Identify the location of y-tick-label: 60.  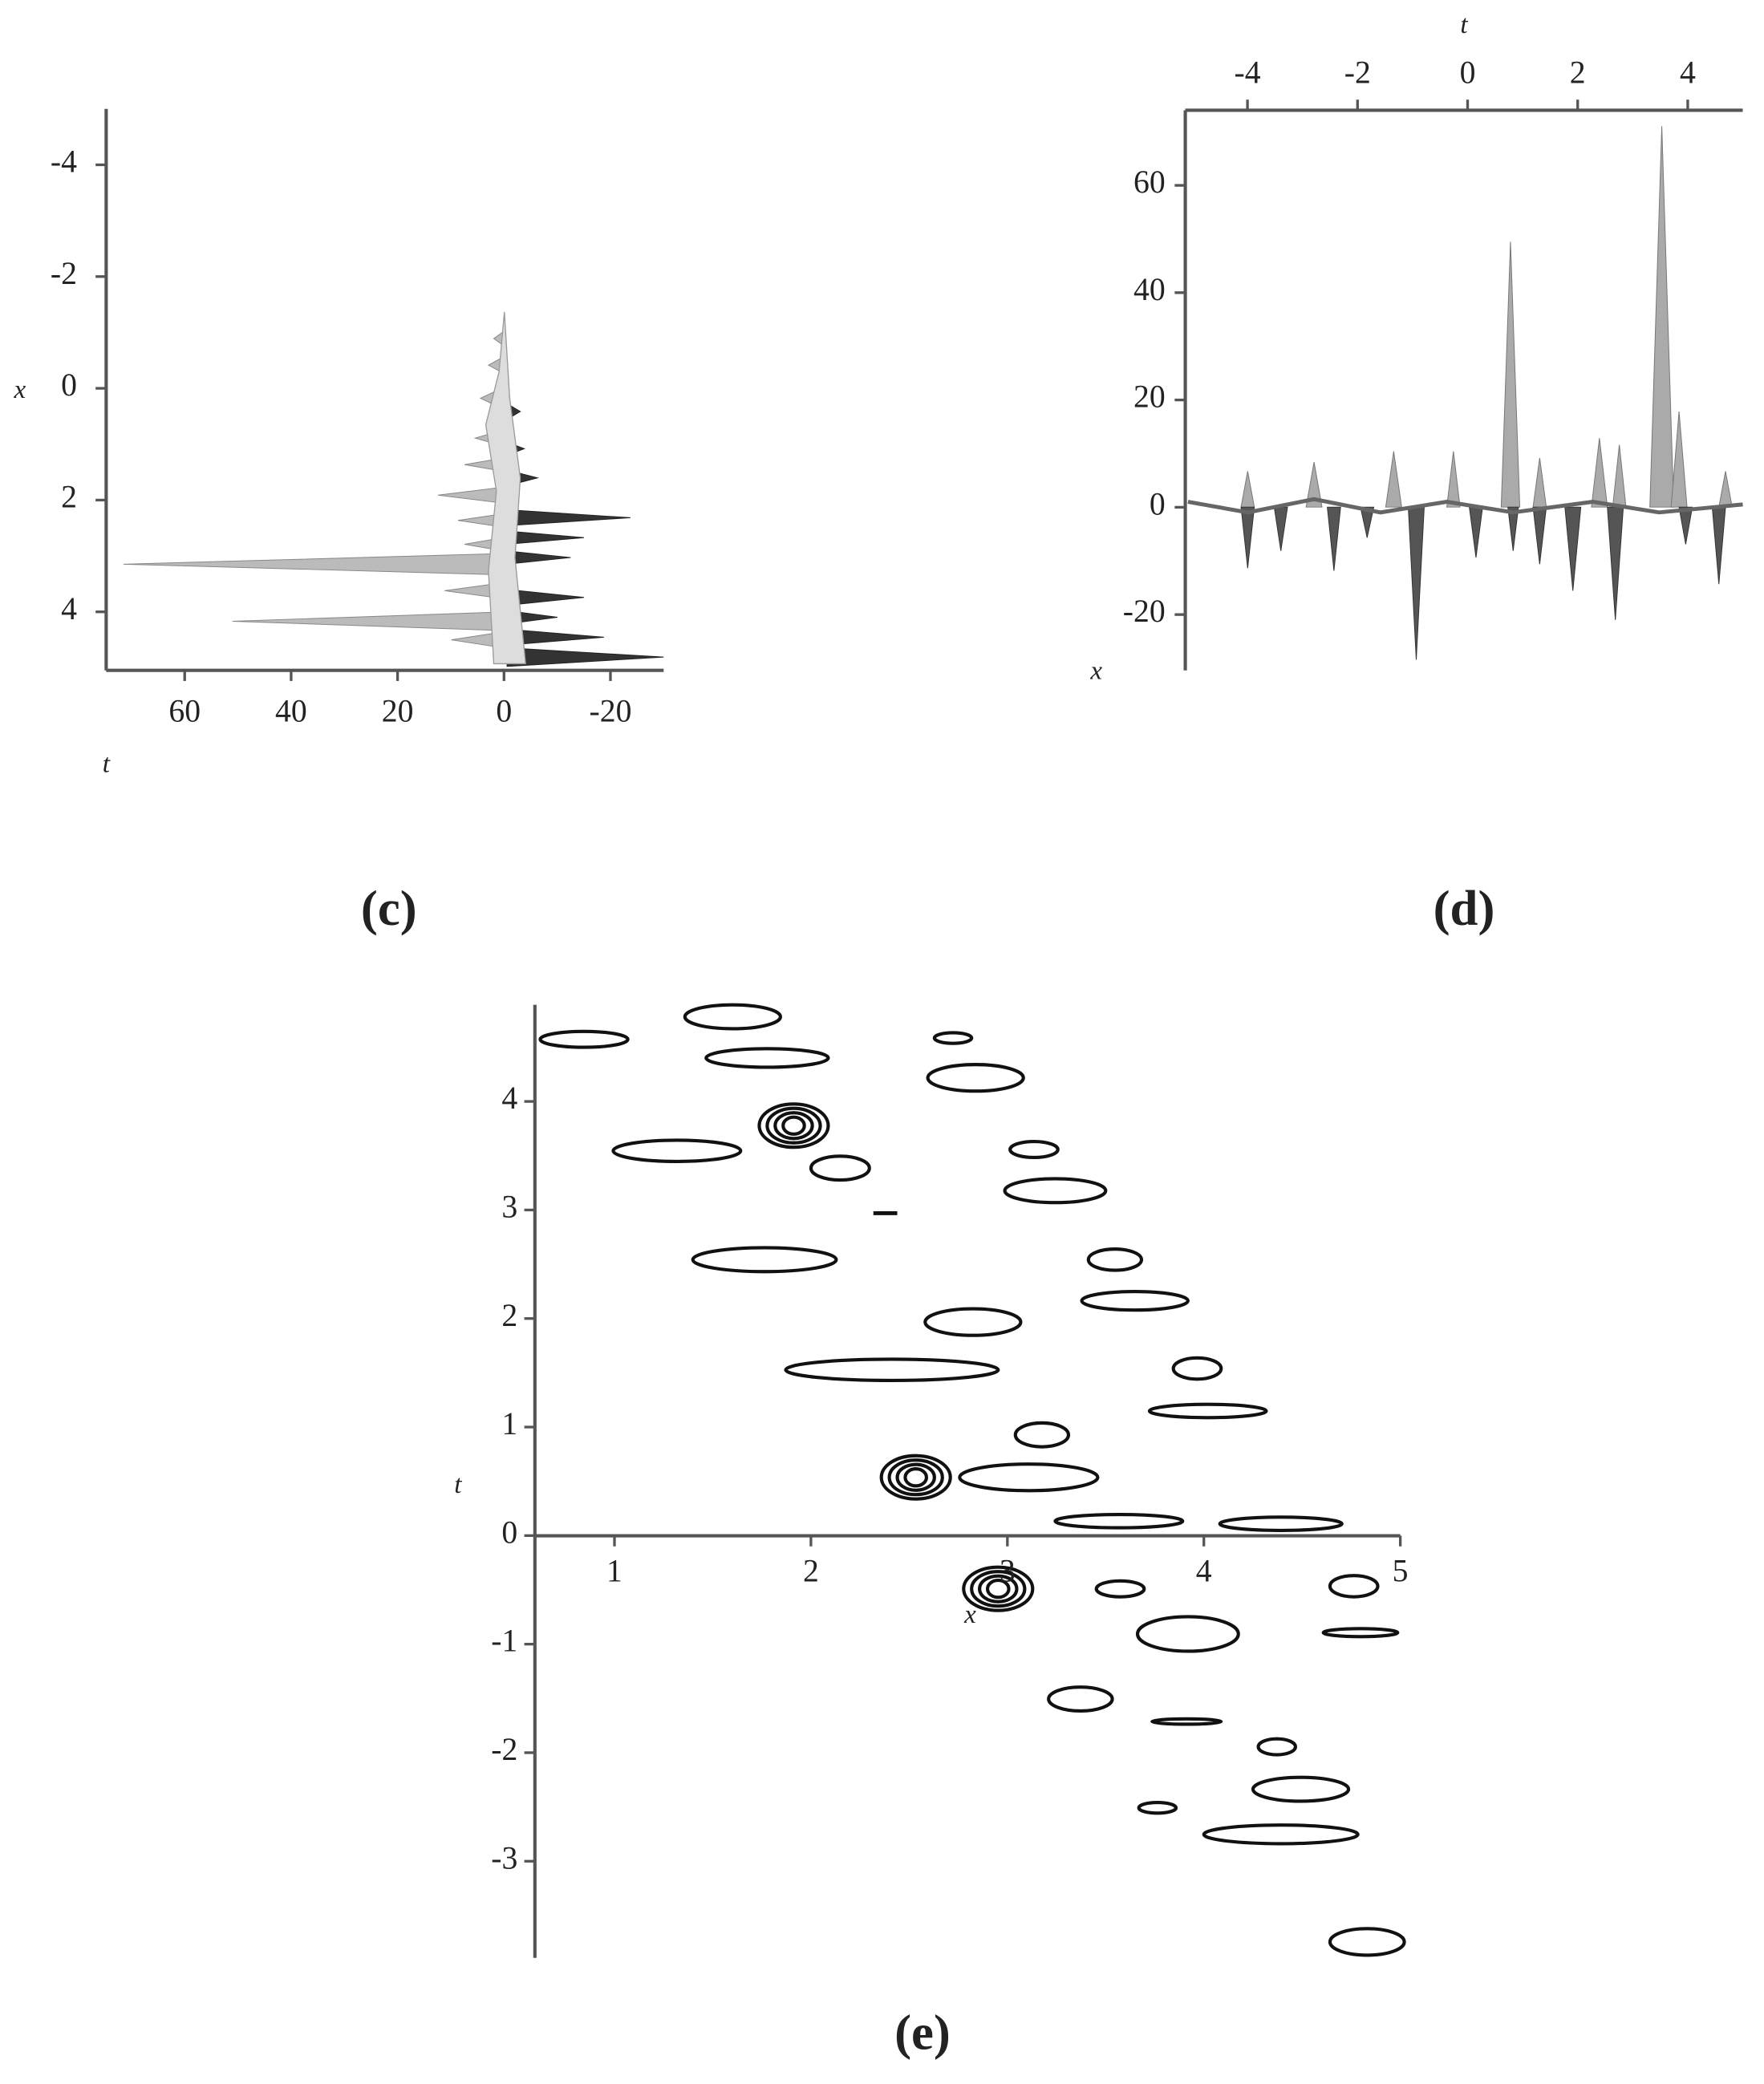
(1150, 182).